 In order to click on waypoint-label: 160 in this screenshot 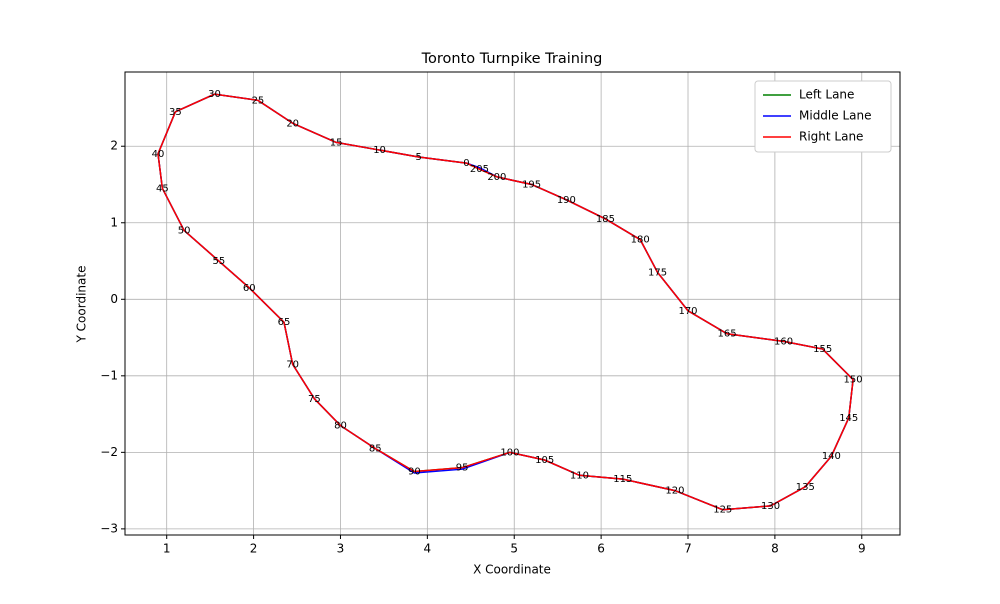, I will do `click(783, 341)`.